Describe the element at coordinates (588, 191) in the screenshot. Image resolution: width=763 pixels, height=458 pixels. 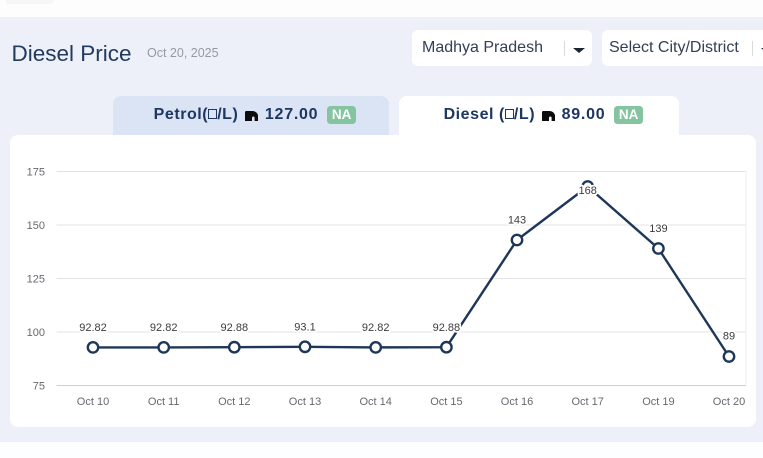
I see `svg-text: 168` at that location.